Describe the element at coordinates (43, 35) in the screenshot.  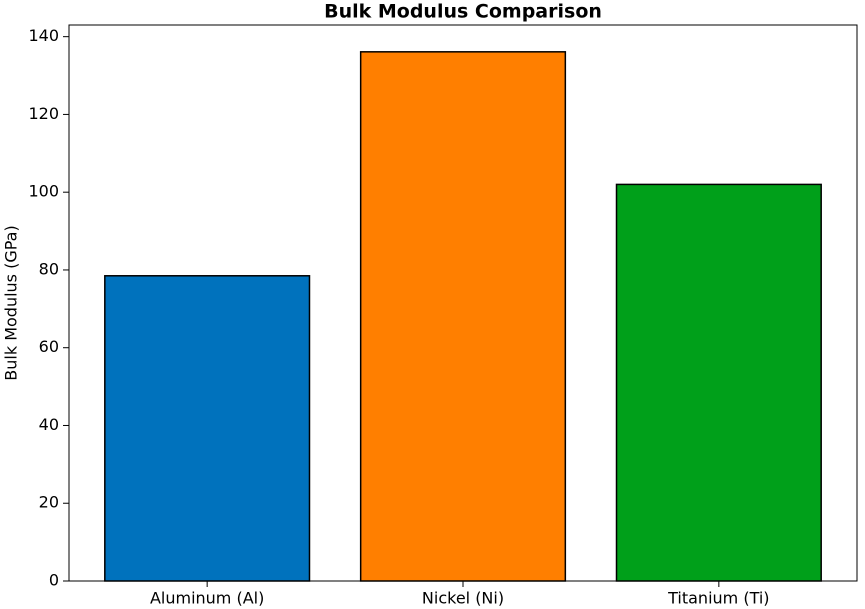
I see `y-tick-label: 140` at that location.